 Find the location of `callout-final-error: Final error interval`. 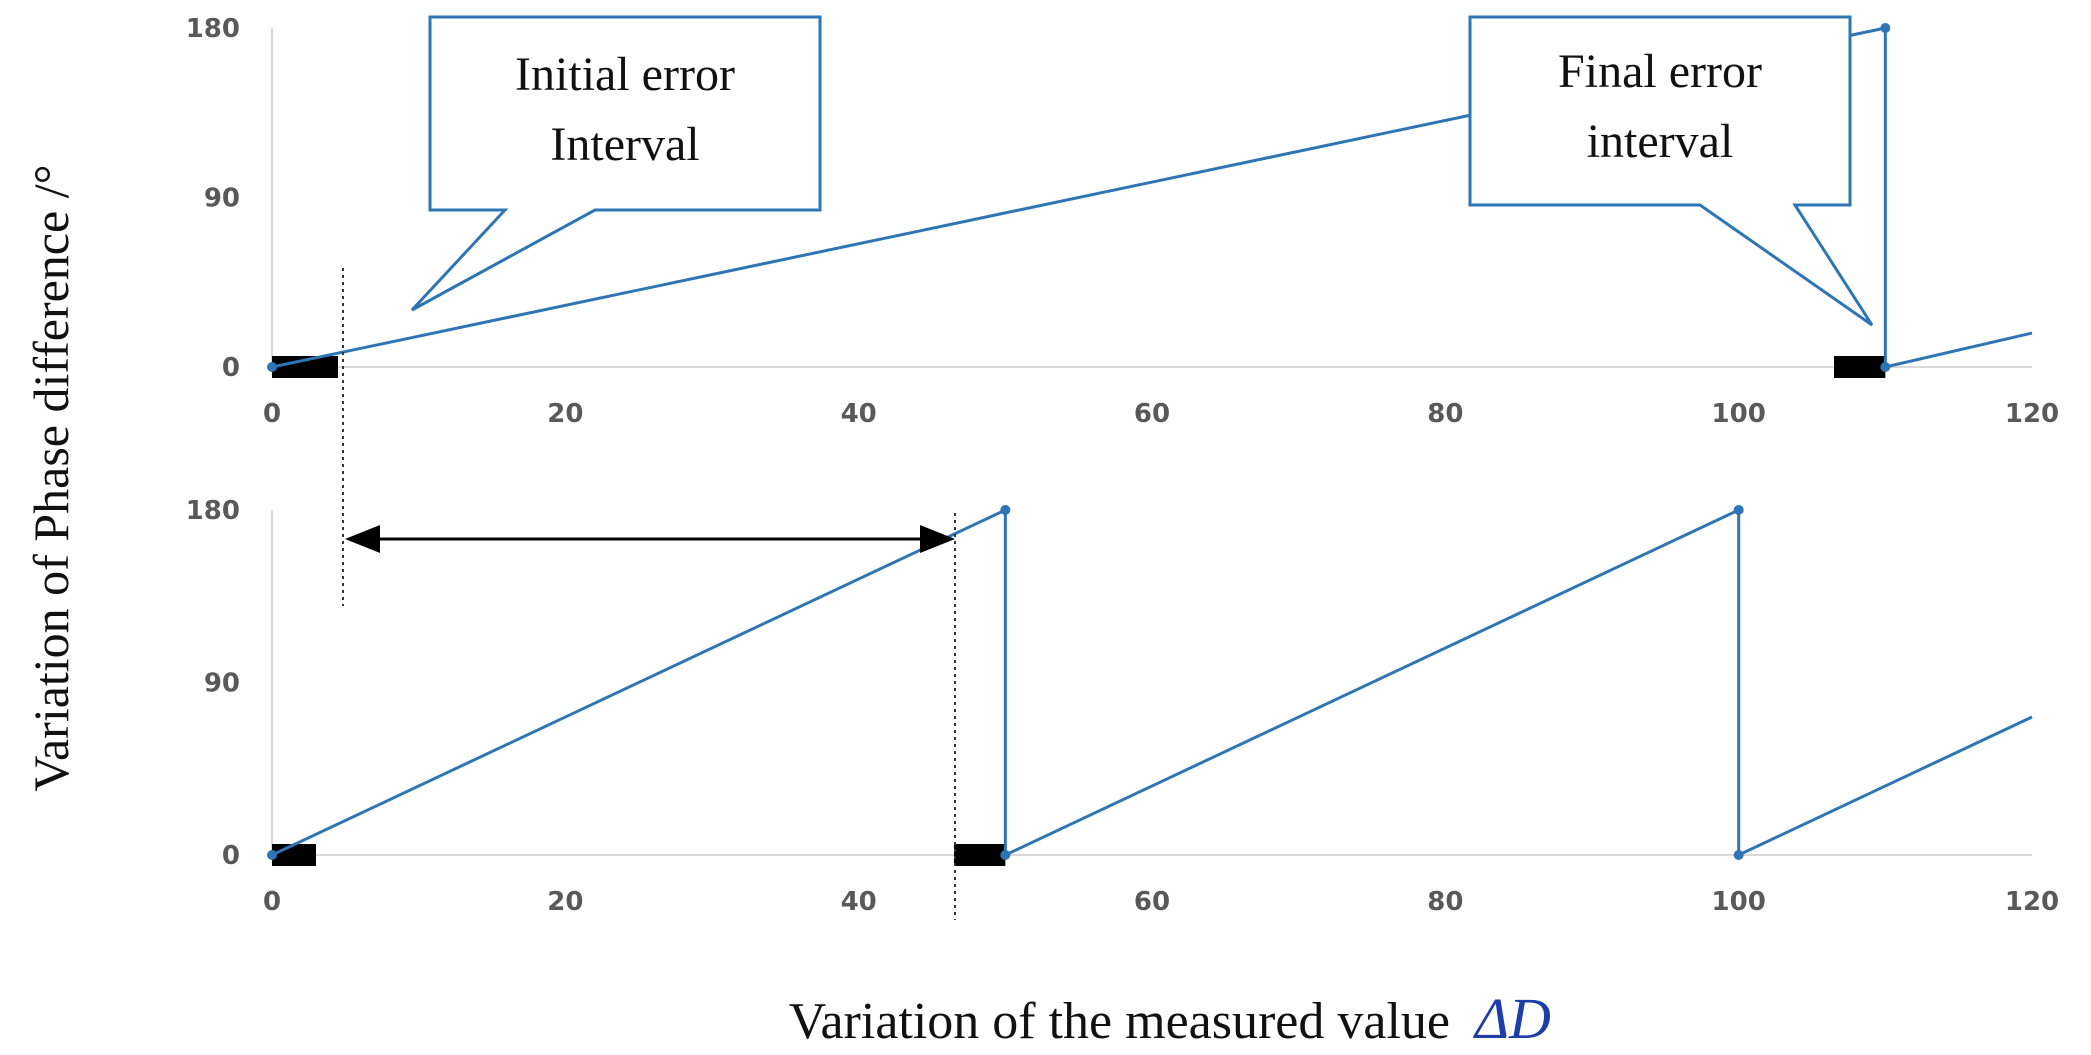

callout-final-error: Final error interval is located at coordinates (1671, 171).